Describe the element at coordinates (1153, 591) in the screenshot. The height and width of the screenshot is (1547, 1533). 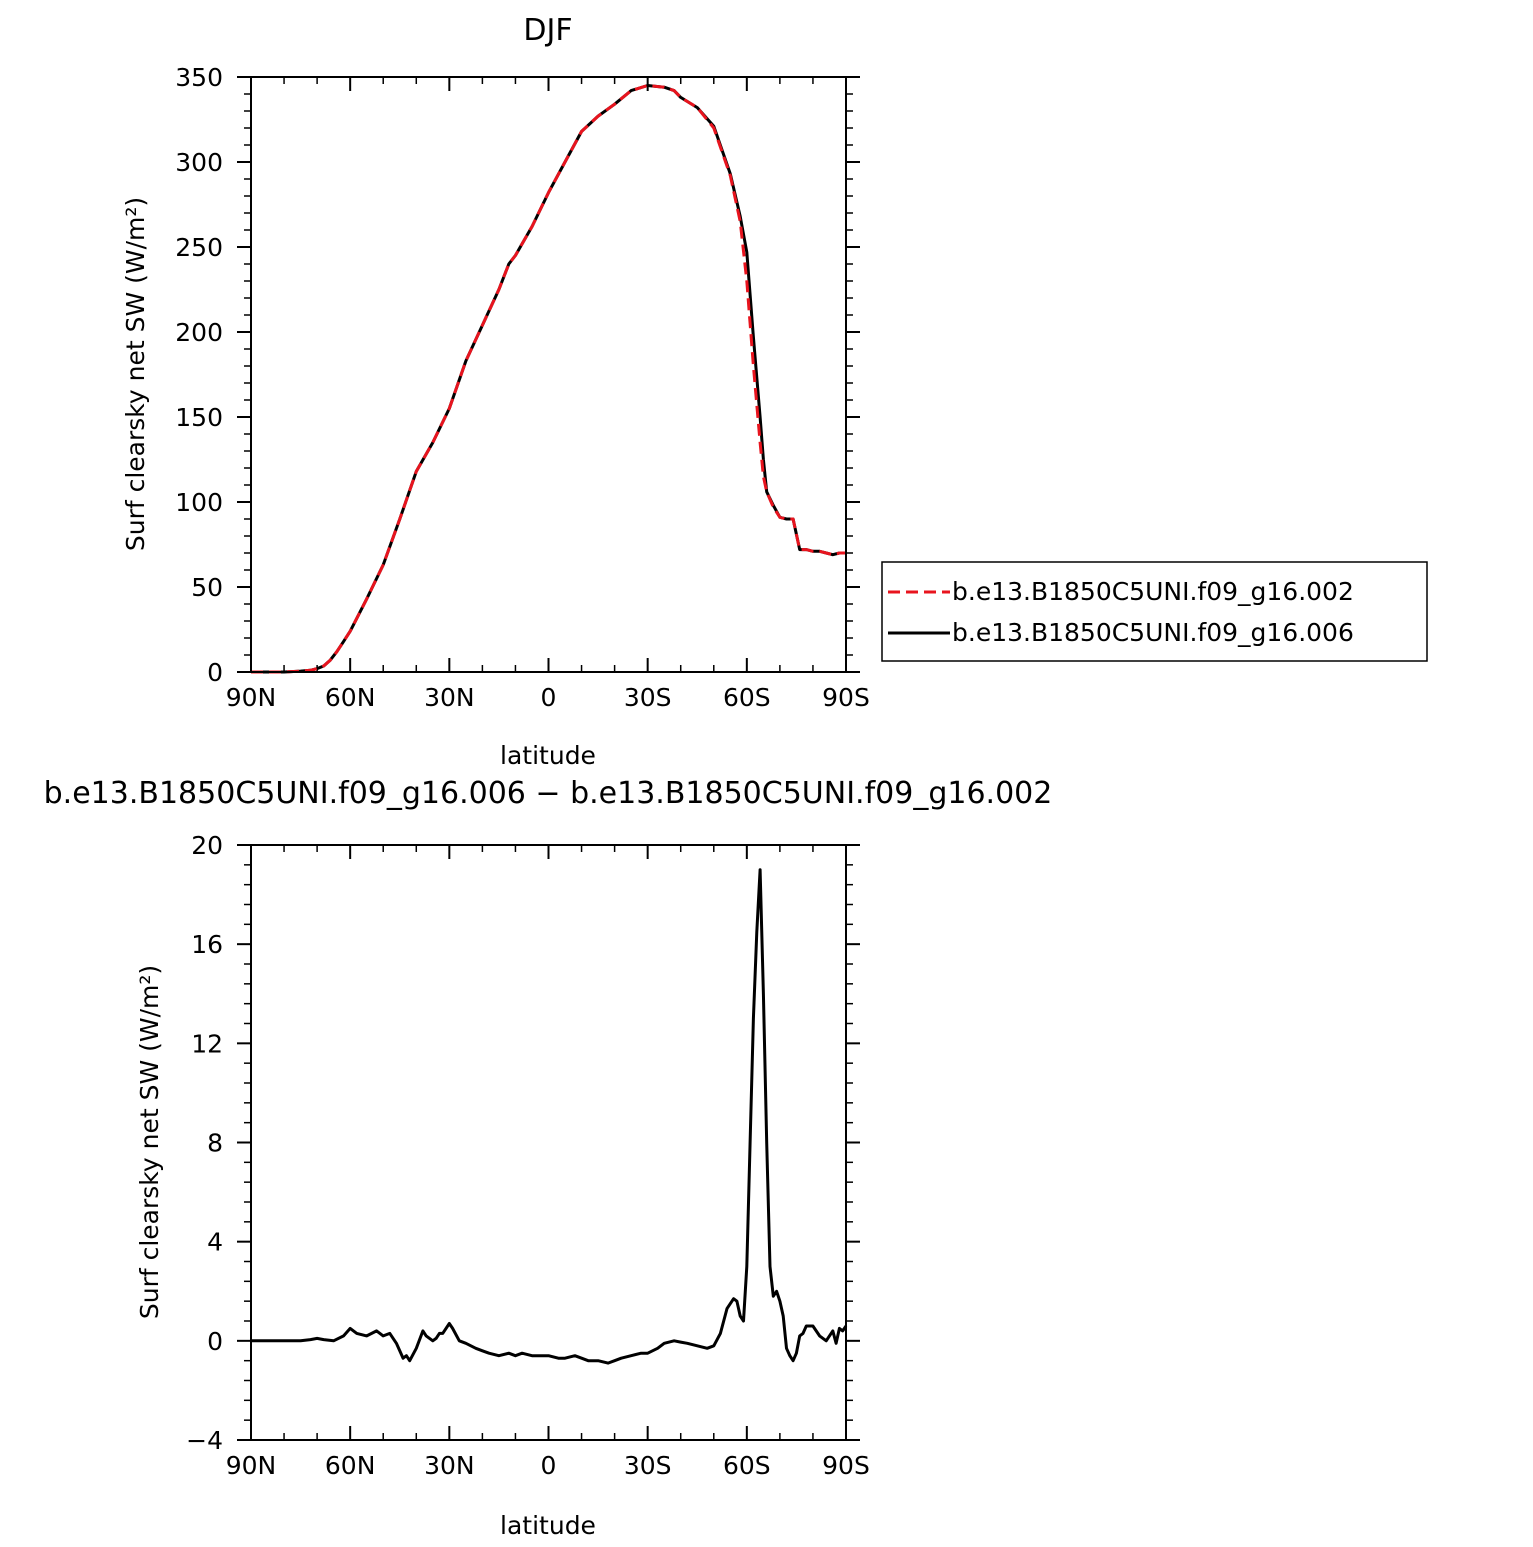
I see `legend-label-002: b.e13.B1850C5UNI.f09_g16.002` at that location.